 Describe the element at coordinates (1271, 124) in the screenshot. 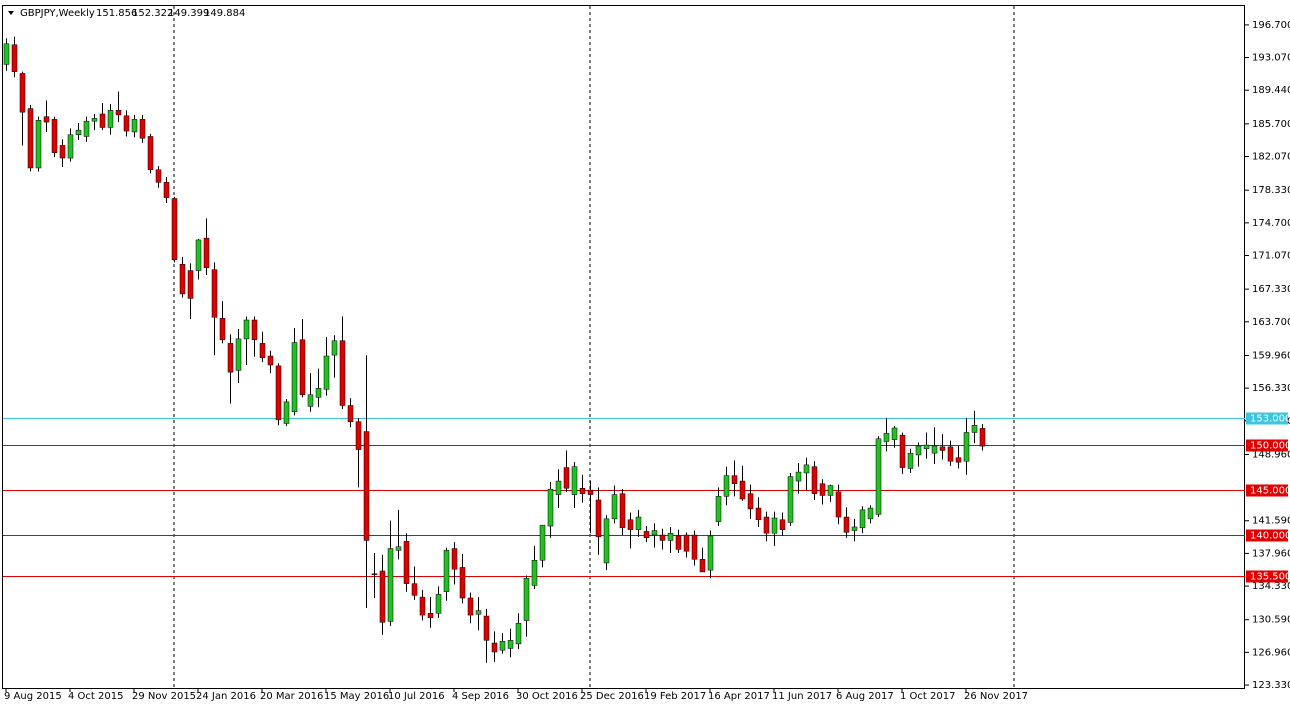

I see `y-tick-label: 185.700` at that location.